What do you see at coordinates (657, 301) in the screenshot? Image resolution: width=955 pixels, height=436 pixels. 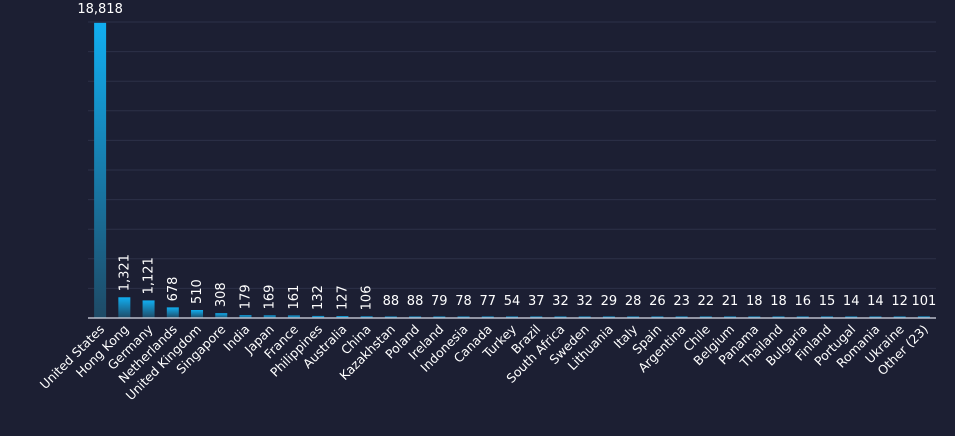 I see `value-label: 26` at bounding box center [657, 301].